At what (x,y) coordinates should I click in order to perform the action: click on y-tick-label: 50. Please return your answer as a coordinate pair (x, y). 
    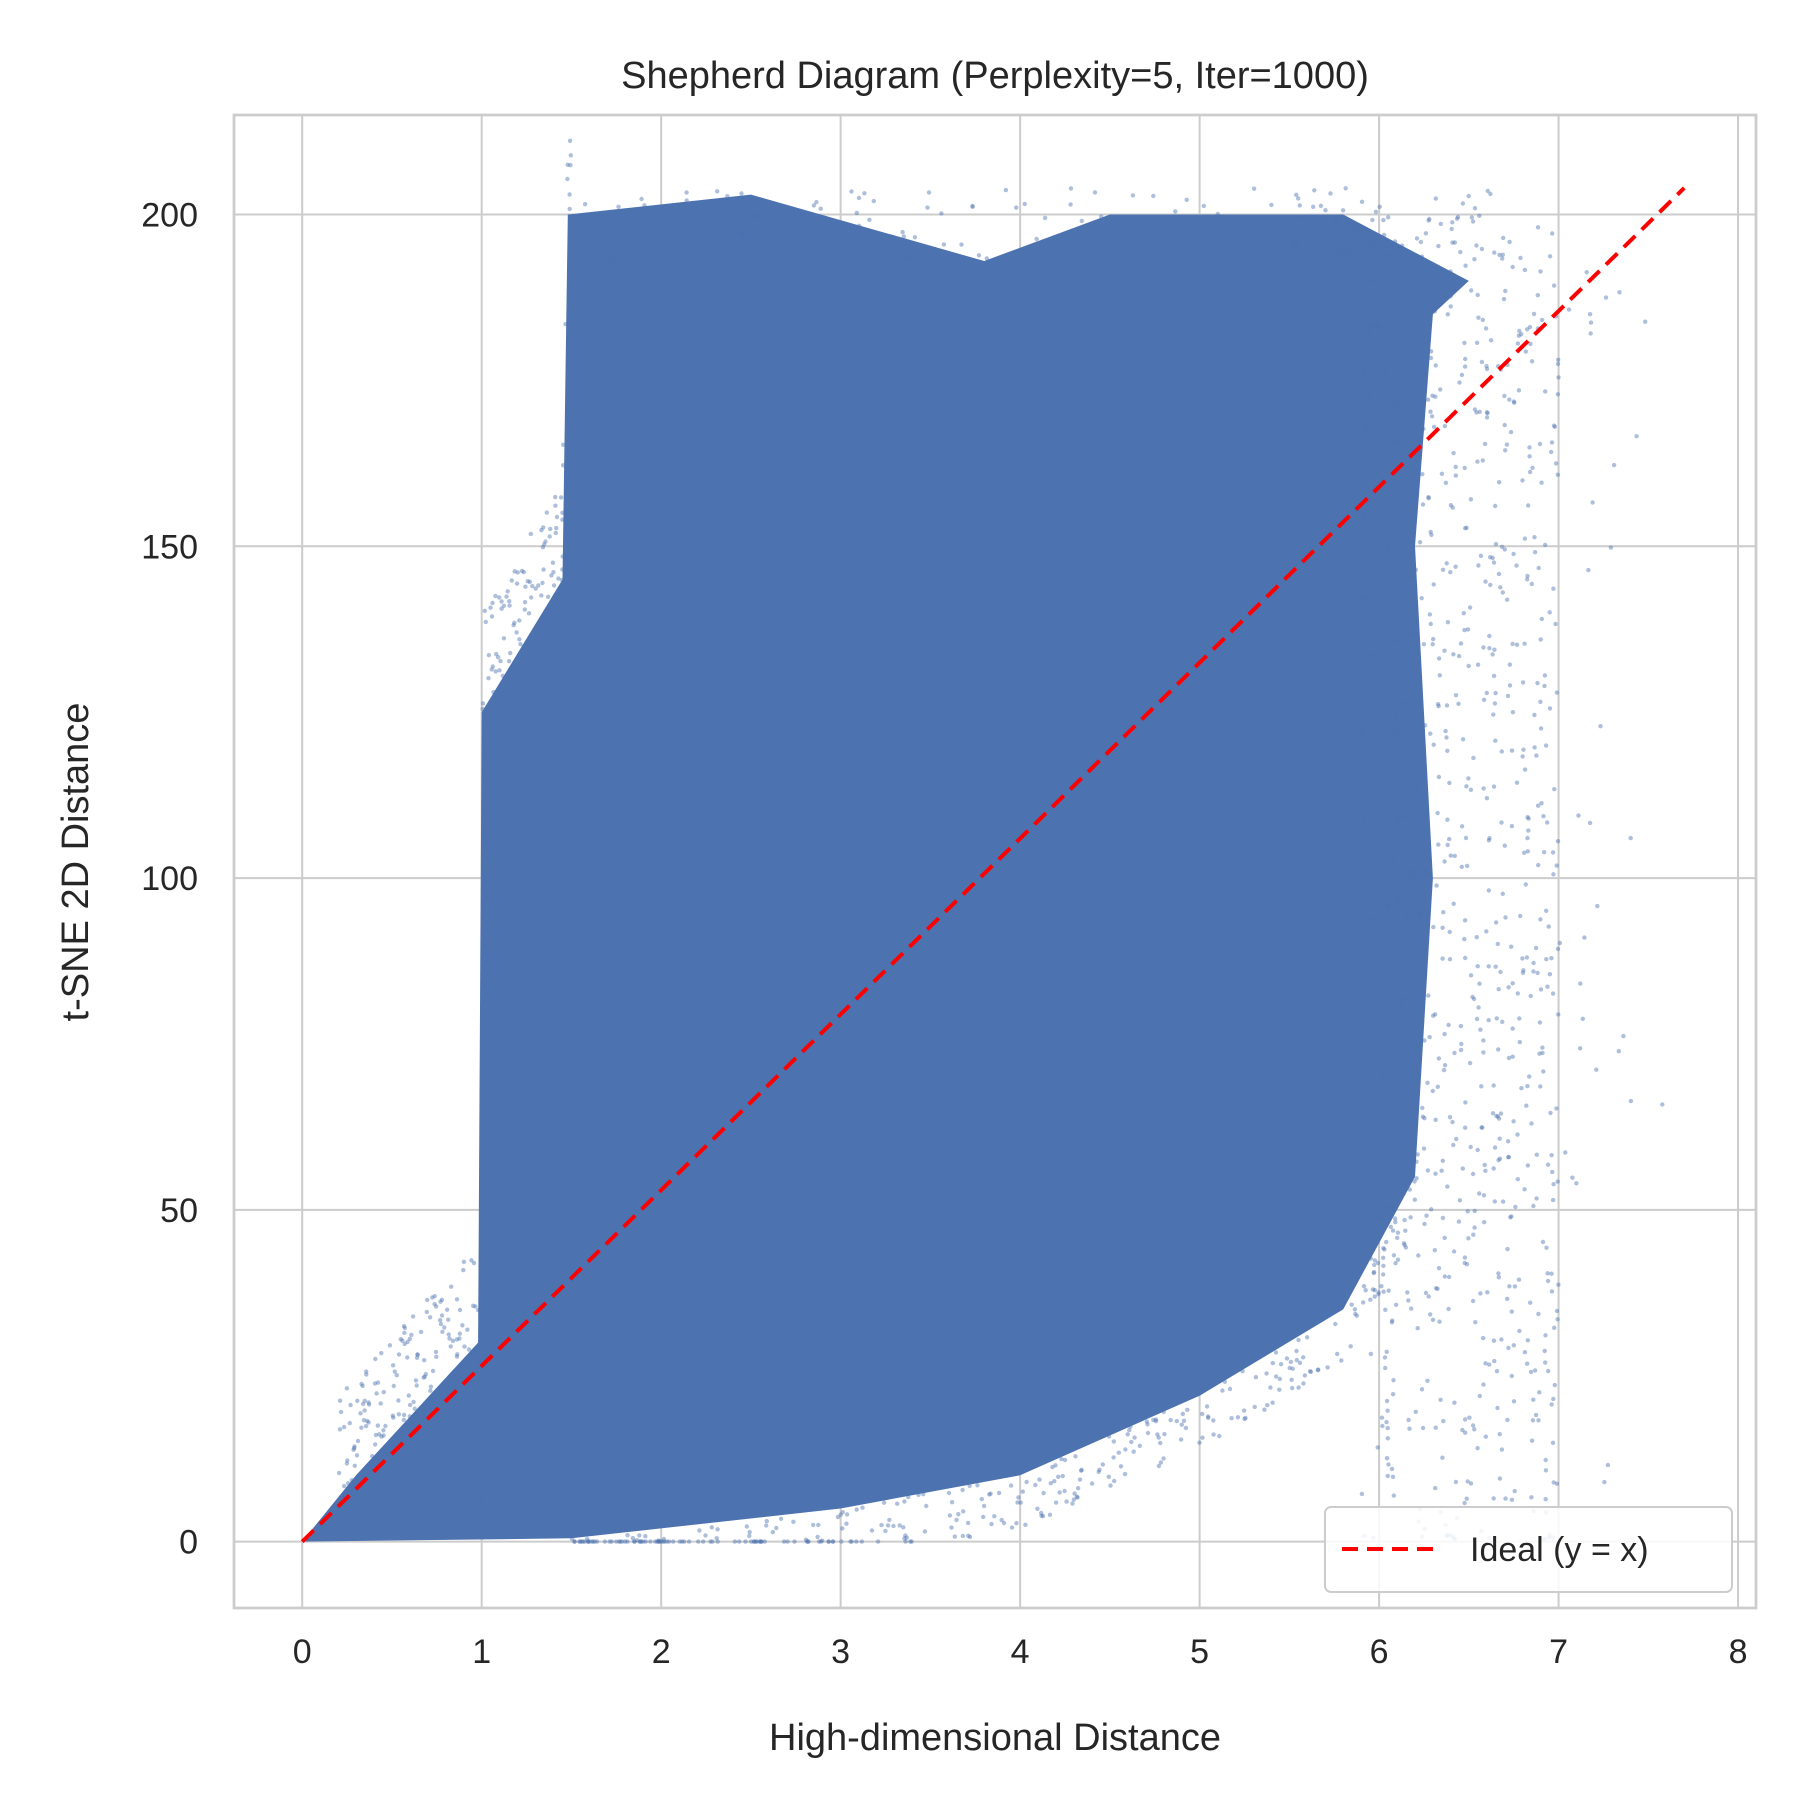
    Looking at the image, I should click on (179, 1211).